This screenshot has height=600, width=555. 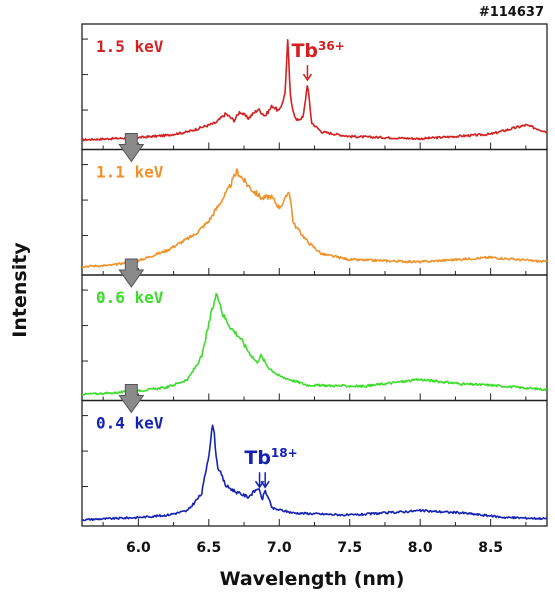 I want to click on x-tick-label: 7.5, so click(x=349, y=548).